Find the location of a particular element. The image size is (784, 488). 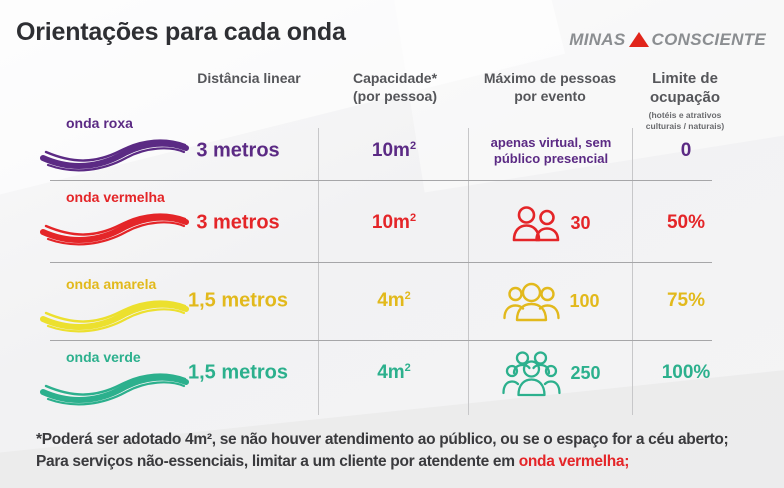

cell-amarela-distancia: 1,5 metros is located at coordinates (238, 300).